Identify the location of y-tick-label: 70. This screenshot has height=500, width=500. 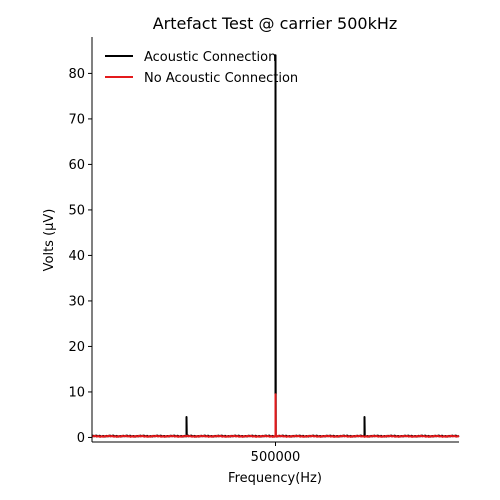
(76, 119).